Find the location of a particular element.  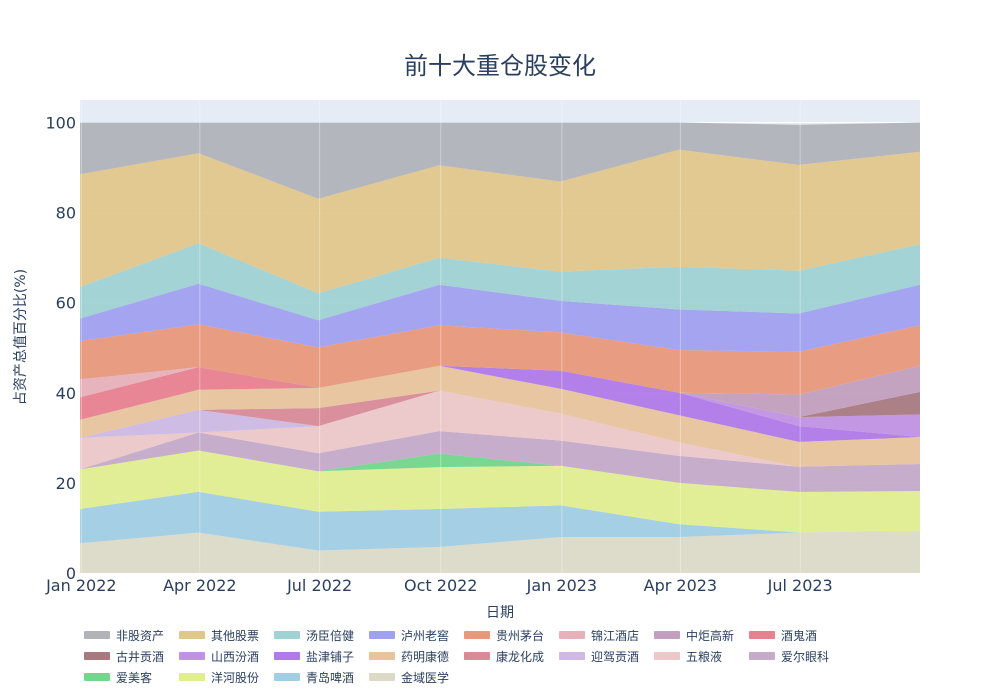

area-爱尔眼科 is located at coordinates (500, 461).